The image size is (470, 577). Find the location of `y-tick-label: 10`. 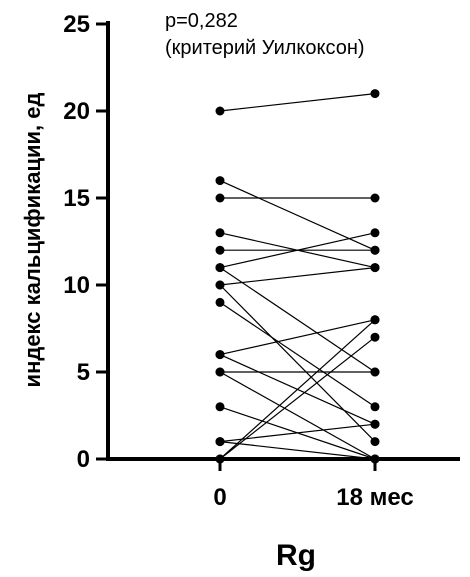

y-tick-label: 10 is located at coordinates (76, 285).